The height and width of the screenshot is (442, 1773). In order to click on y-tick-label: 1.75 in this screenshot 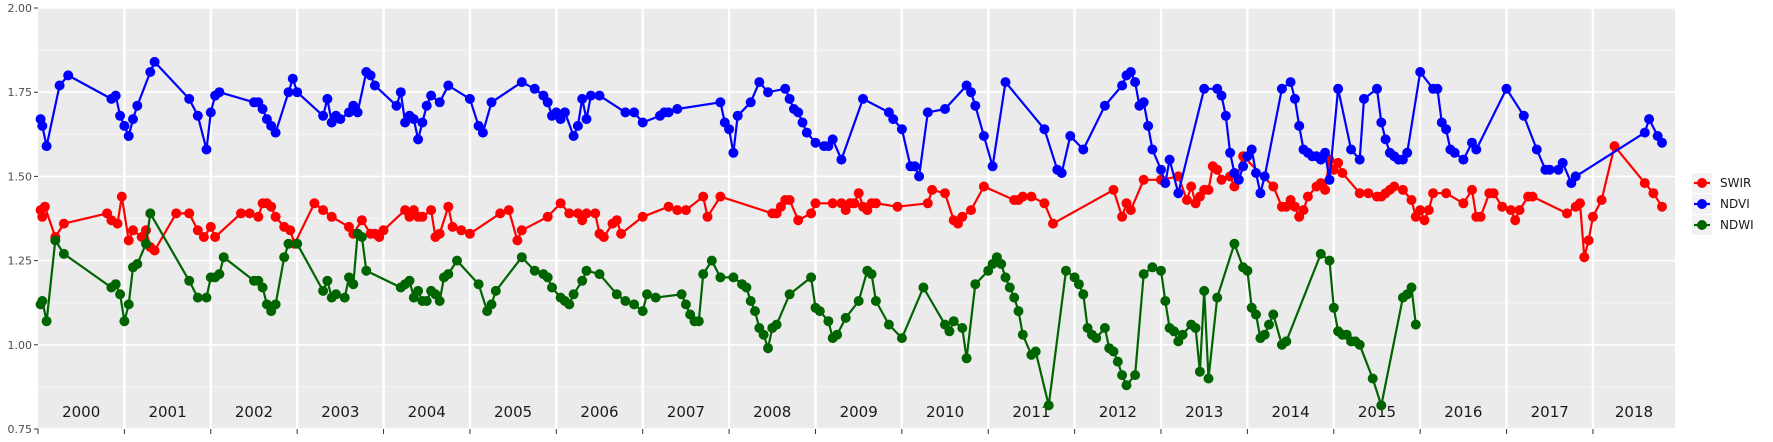, I will do `click(20, 92)`.